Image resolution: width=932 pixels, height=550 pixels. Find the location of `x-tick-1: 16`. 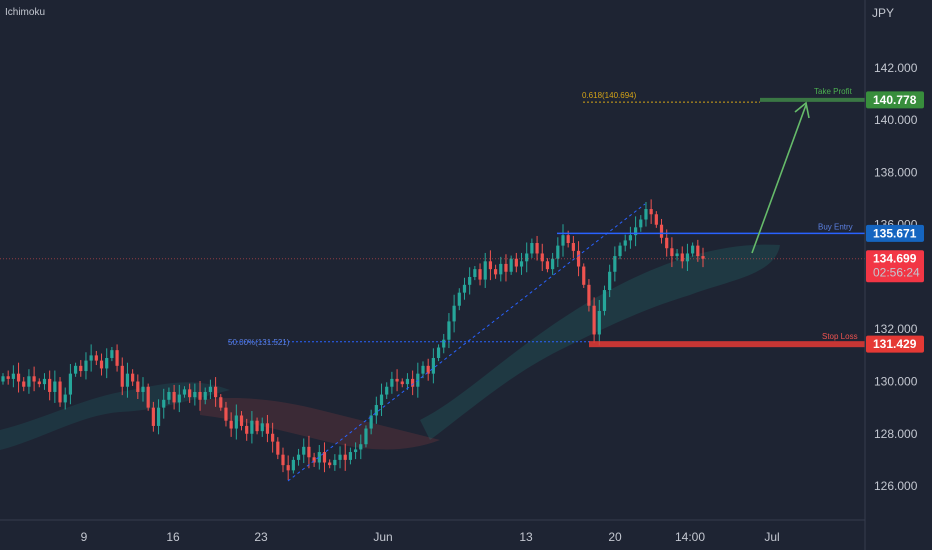

x-tick-1: 16 is located at coordinates (173, 537).